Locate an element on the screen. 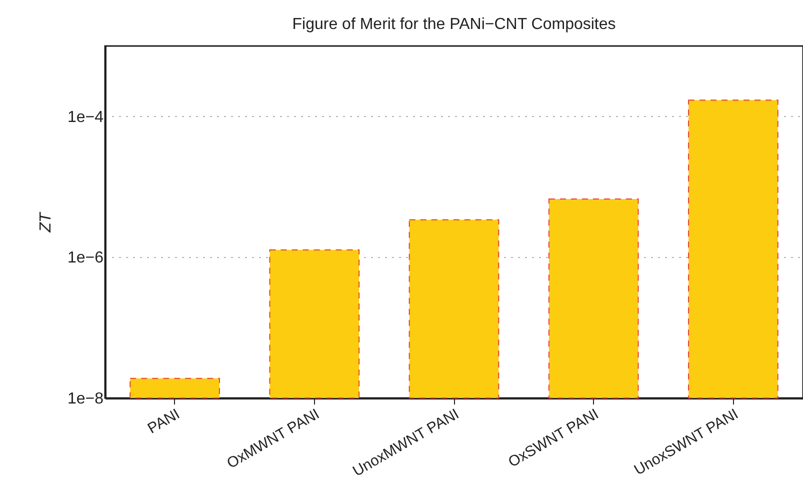 Image resolution: width=803 pixels, height=504 pixels. y-tick-label: 1e−6 is located at coordinates (85, 258).